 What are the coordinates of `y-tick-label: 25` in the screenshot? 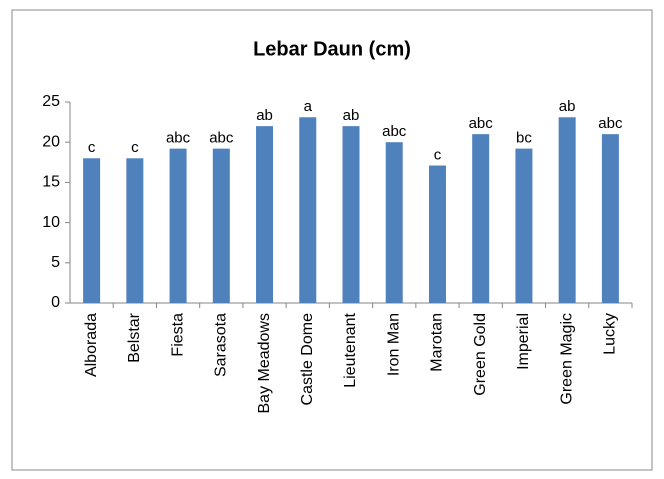 It's located at (51, 101).